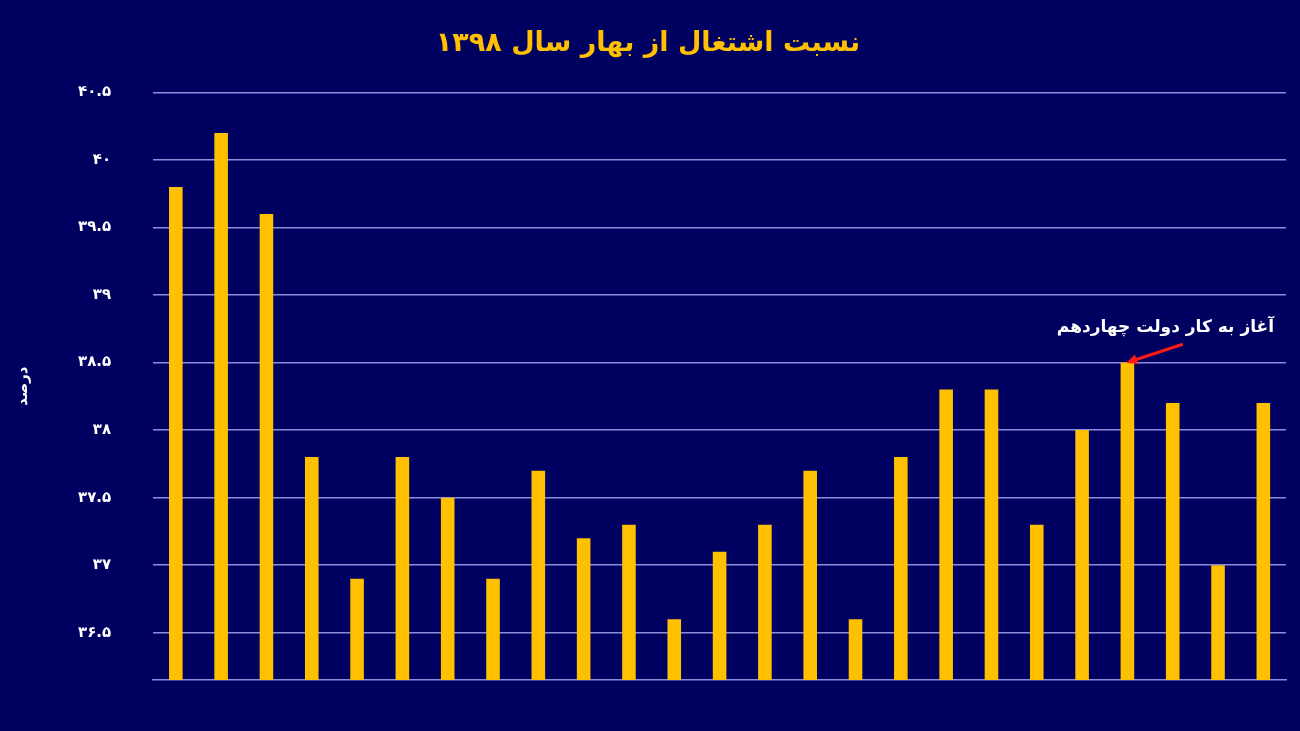  Describe the element at coordinates (1166, 326) in the screenshot. I see `annotation: آغاز به کار دولت چهاردهم` at that location.